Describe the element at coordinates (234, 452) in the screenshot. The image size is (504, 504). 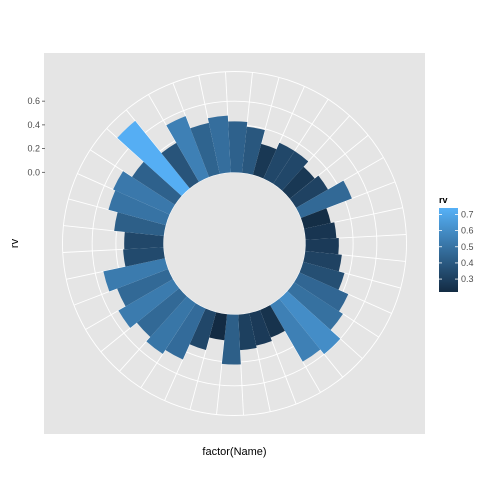
I see `x-axis-title: factor(Name)` at that location.